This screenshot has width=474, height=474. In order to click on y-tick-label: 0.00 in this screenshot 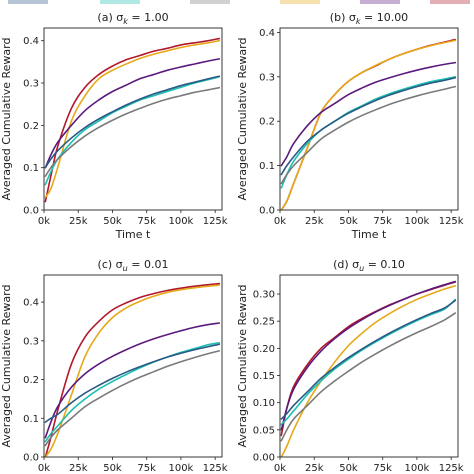, I will do `click(264, 458)`.